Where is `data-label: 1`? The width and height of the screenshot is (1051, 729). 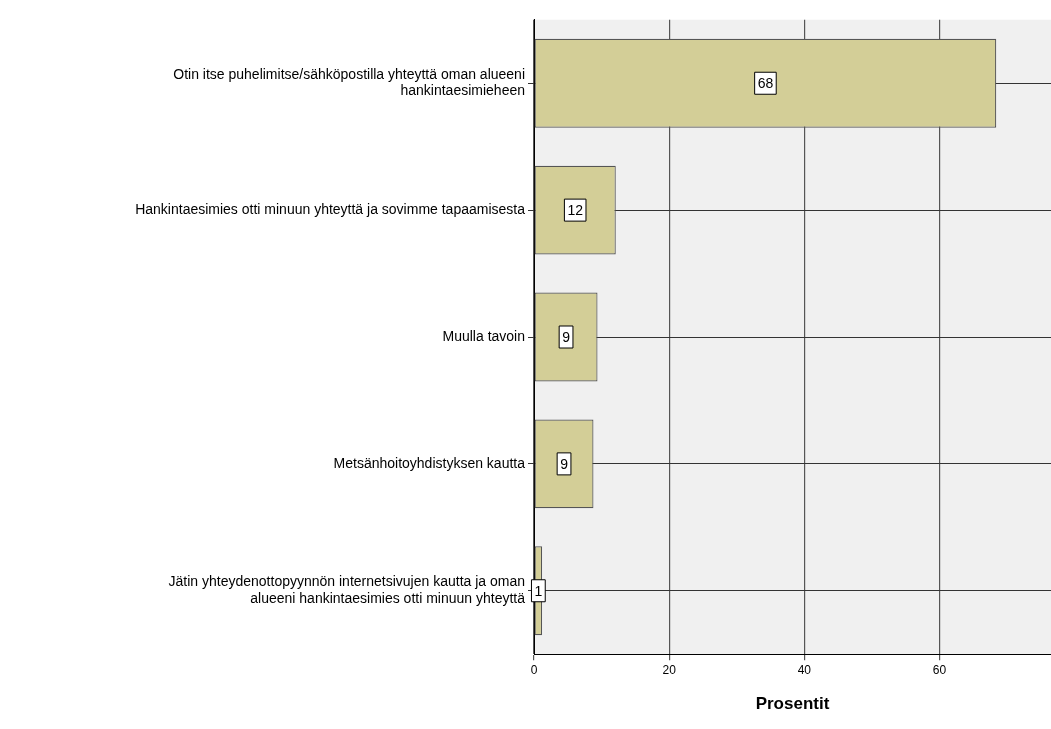 data-label: 1 is located at coordinates (538, 590).